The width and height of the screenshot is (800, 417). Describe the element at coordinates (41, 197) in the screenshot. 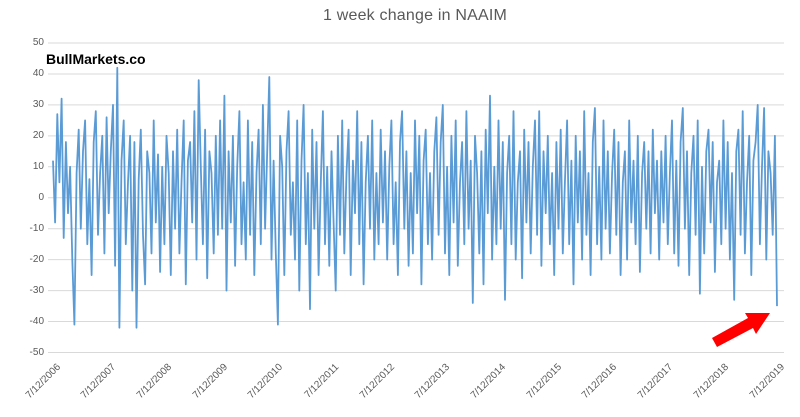

I see `y-tick-label: 0` at that location.